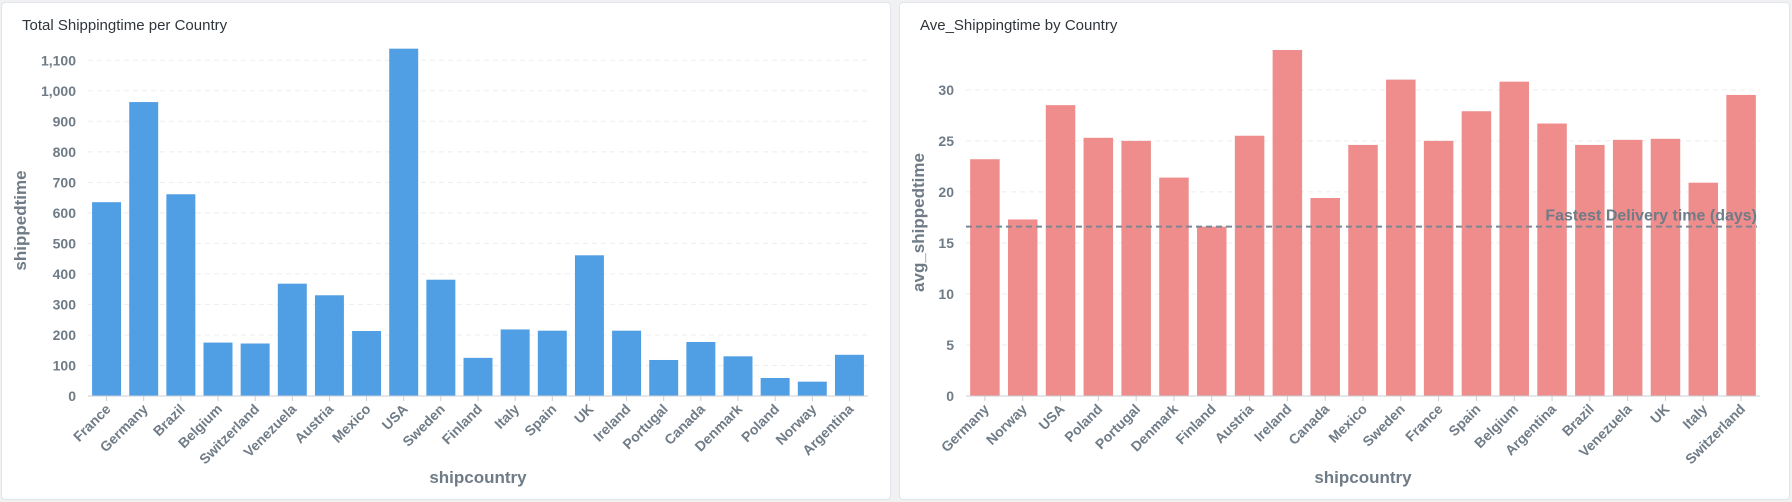 This screenshot has height=502, width=1792. I want to click on y-tick-label: 25, so click(946, 141).